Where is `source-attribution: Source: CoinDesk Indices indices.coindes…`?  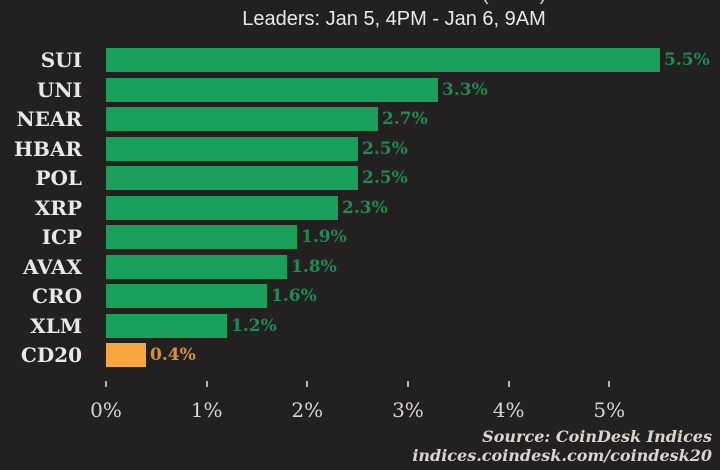
source-attribution: Source: CoinDesk Indices indices.coindes… is located at coordinates (562, 446).